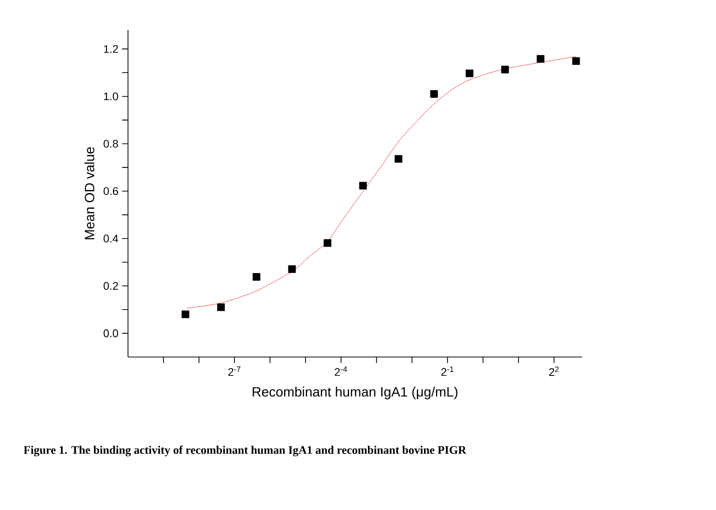  I want to click on y-tick-label: 1.2, so click(111, 49).